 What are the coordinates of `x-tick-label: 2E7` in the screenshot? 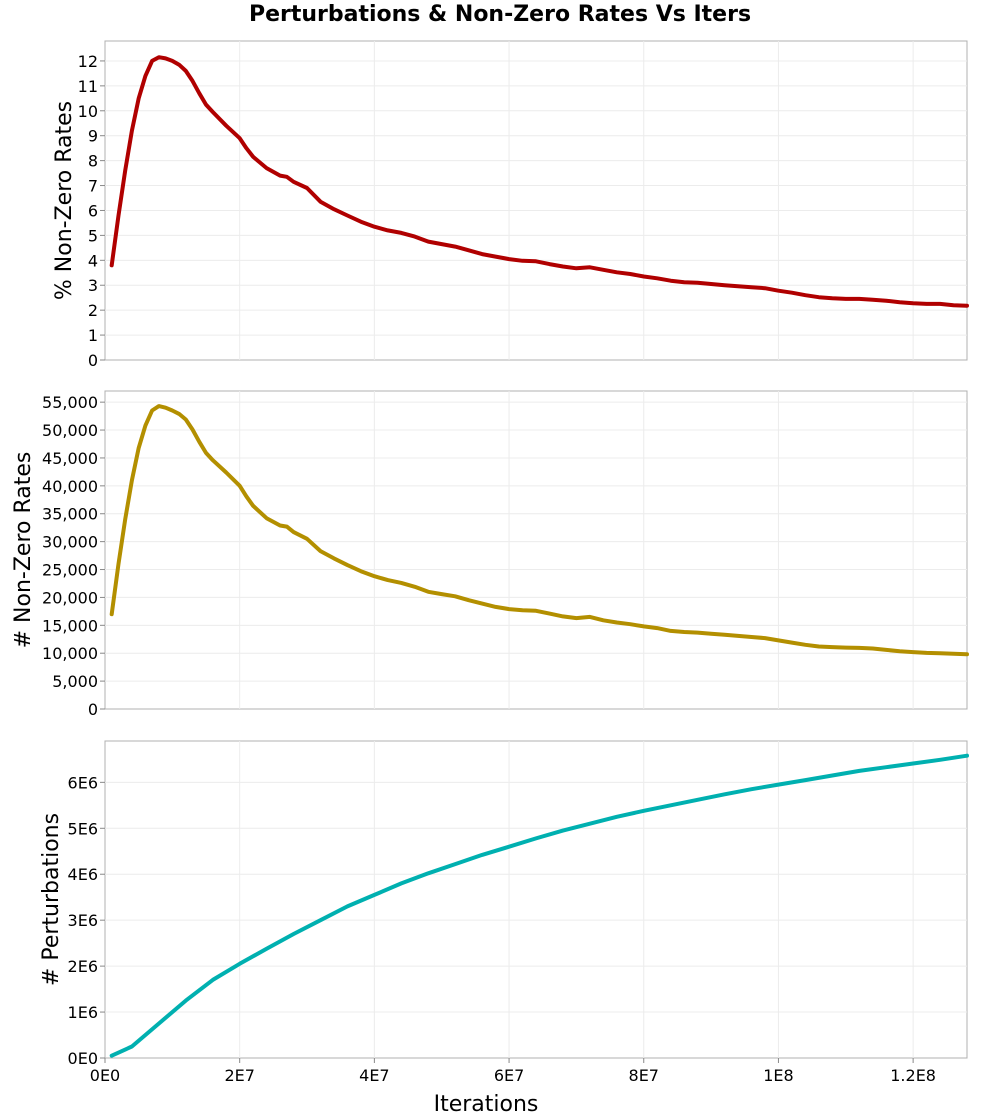 It's located at (239, 1075).